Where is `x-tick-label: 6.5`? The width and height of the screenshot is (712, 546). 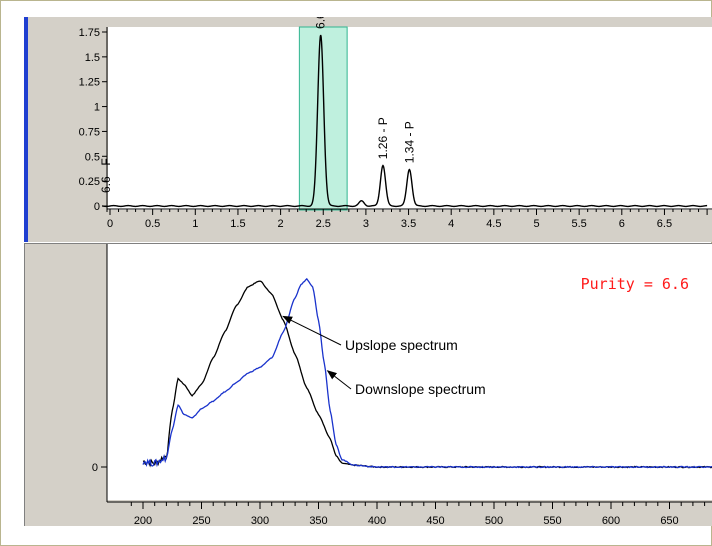
x-tick-label: 6.5 is located at coordinates (664, 224).